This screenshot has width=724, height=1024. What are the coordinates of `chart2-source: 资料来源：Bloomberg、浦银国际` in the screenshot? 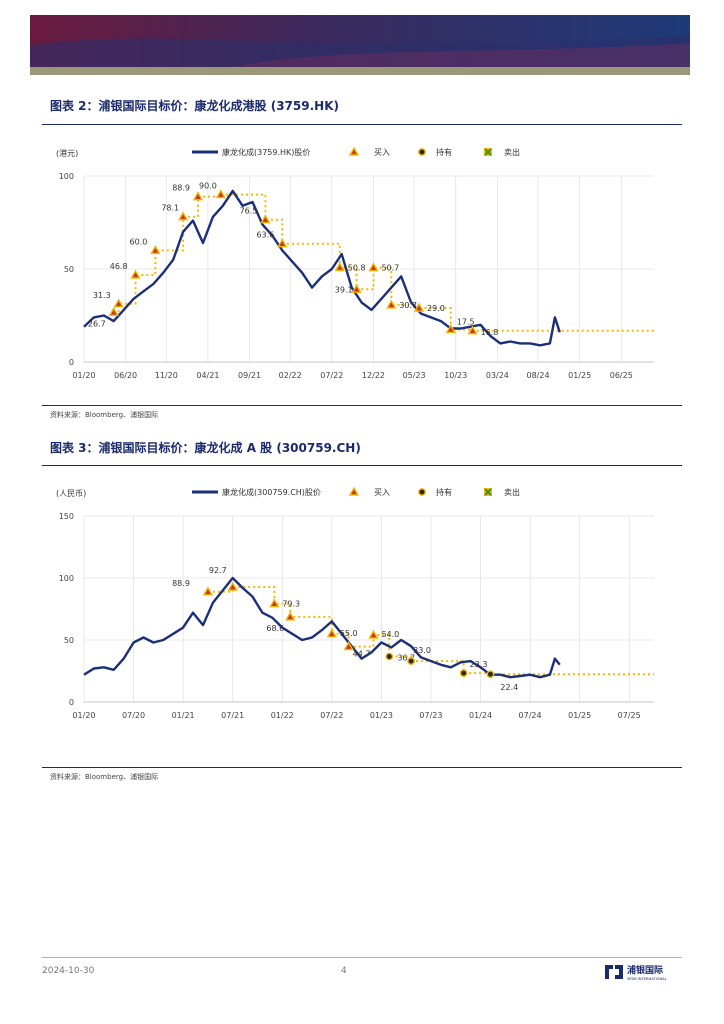 It's located at (104, 777).